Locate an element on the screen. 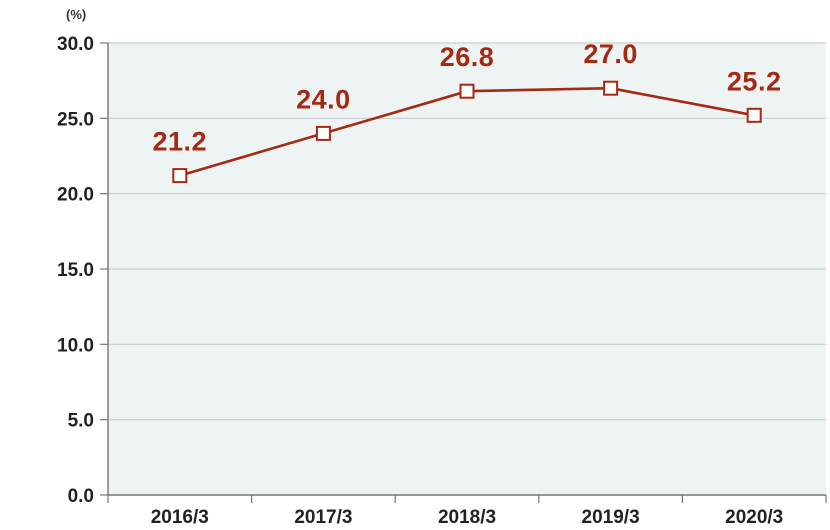 This screenshot has width=830, height=530. y-tick-label: 15.0 is located at coordinates (75, 270).